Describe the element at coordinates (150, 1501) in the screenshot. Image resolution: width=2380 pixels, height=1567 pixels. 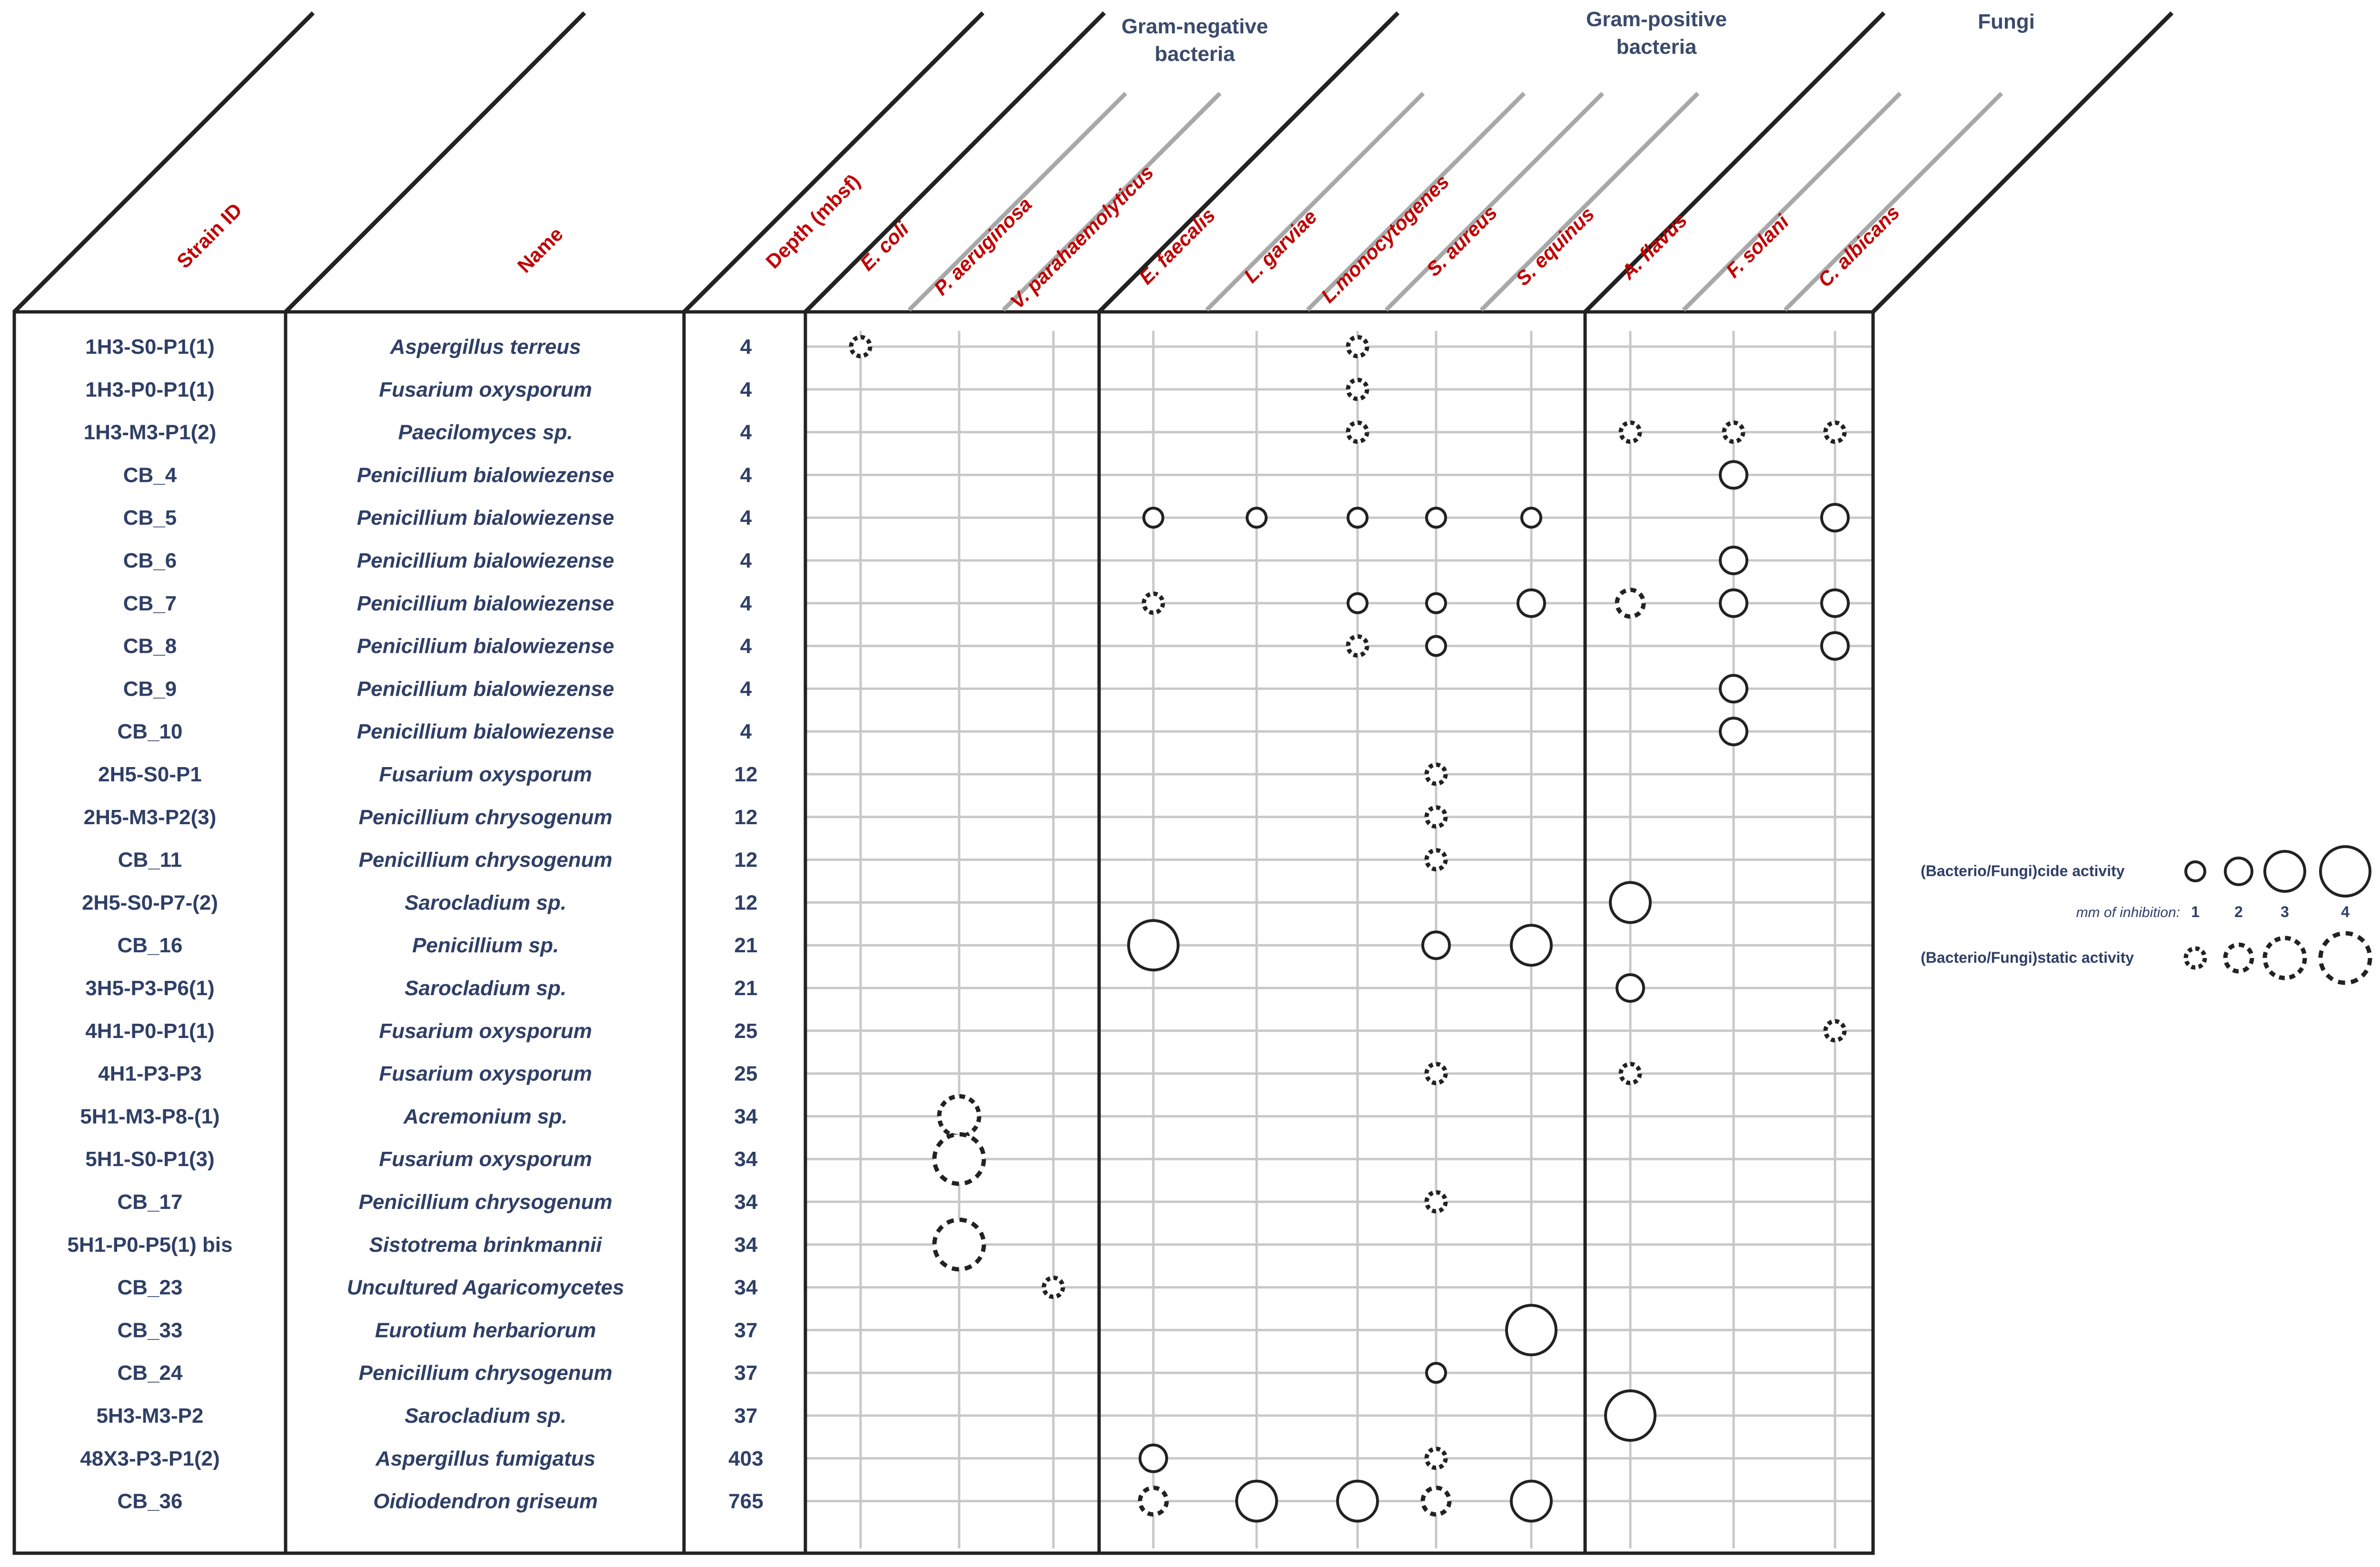
I see `strain-id-cell: CB_36` at that location.